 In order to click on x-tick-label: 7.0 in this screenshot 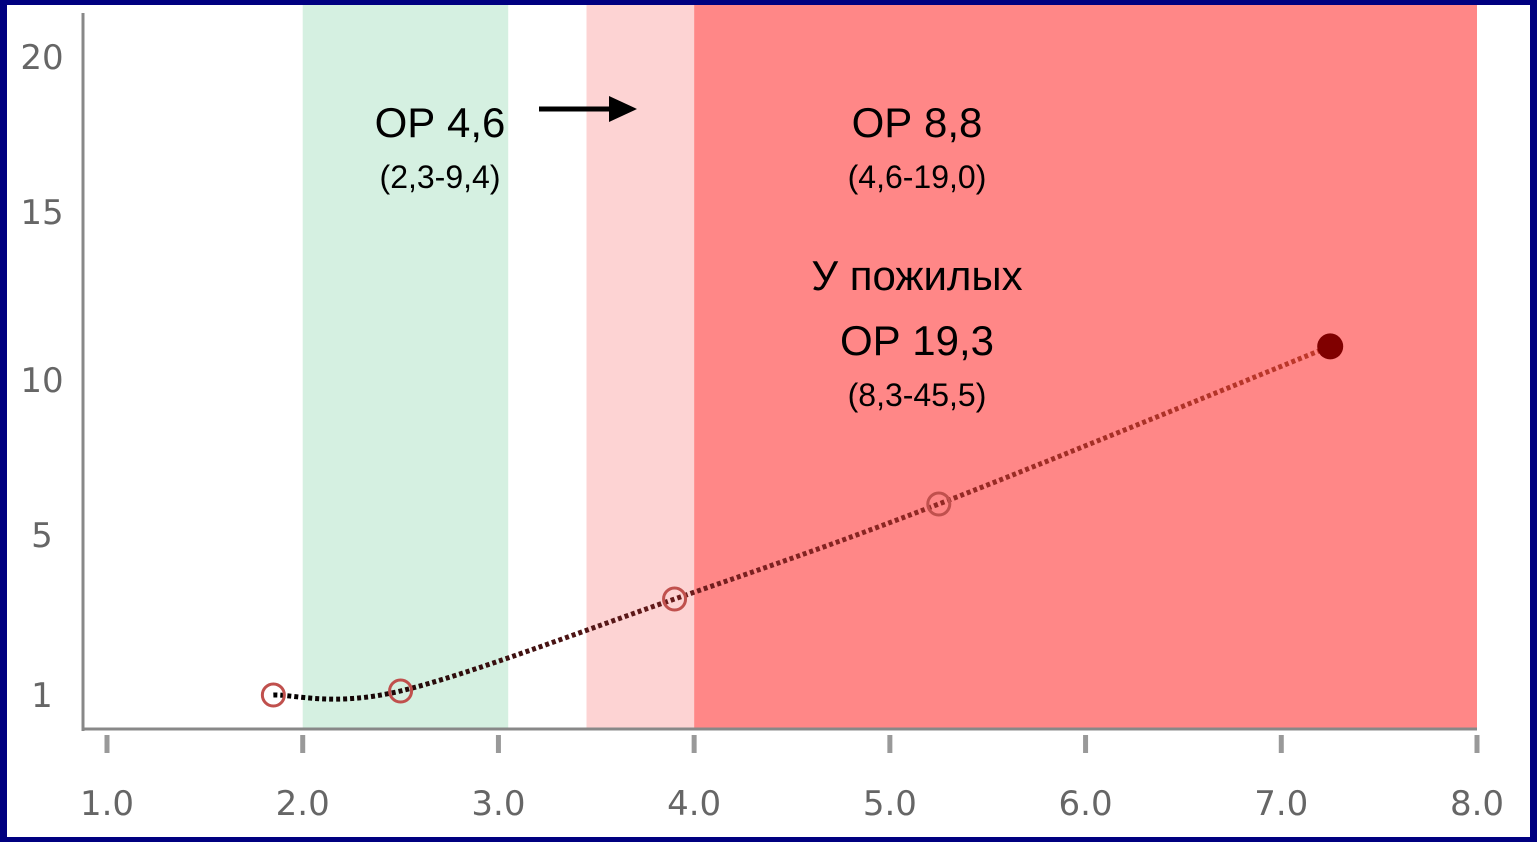, I will do `click(1281, 804)`.